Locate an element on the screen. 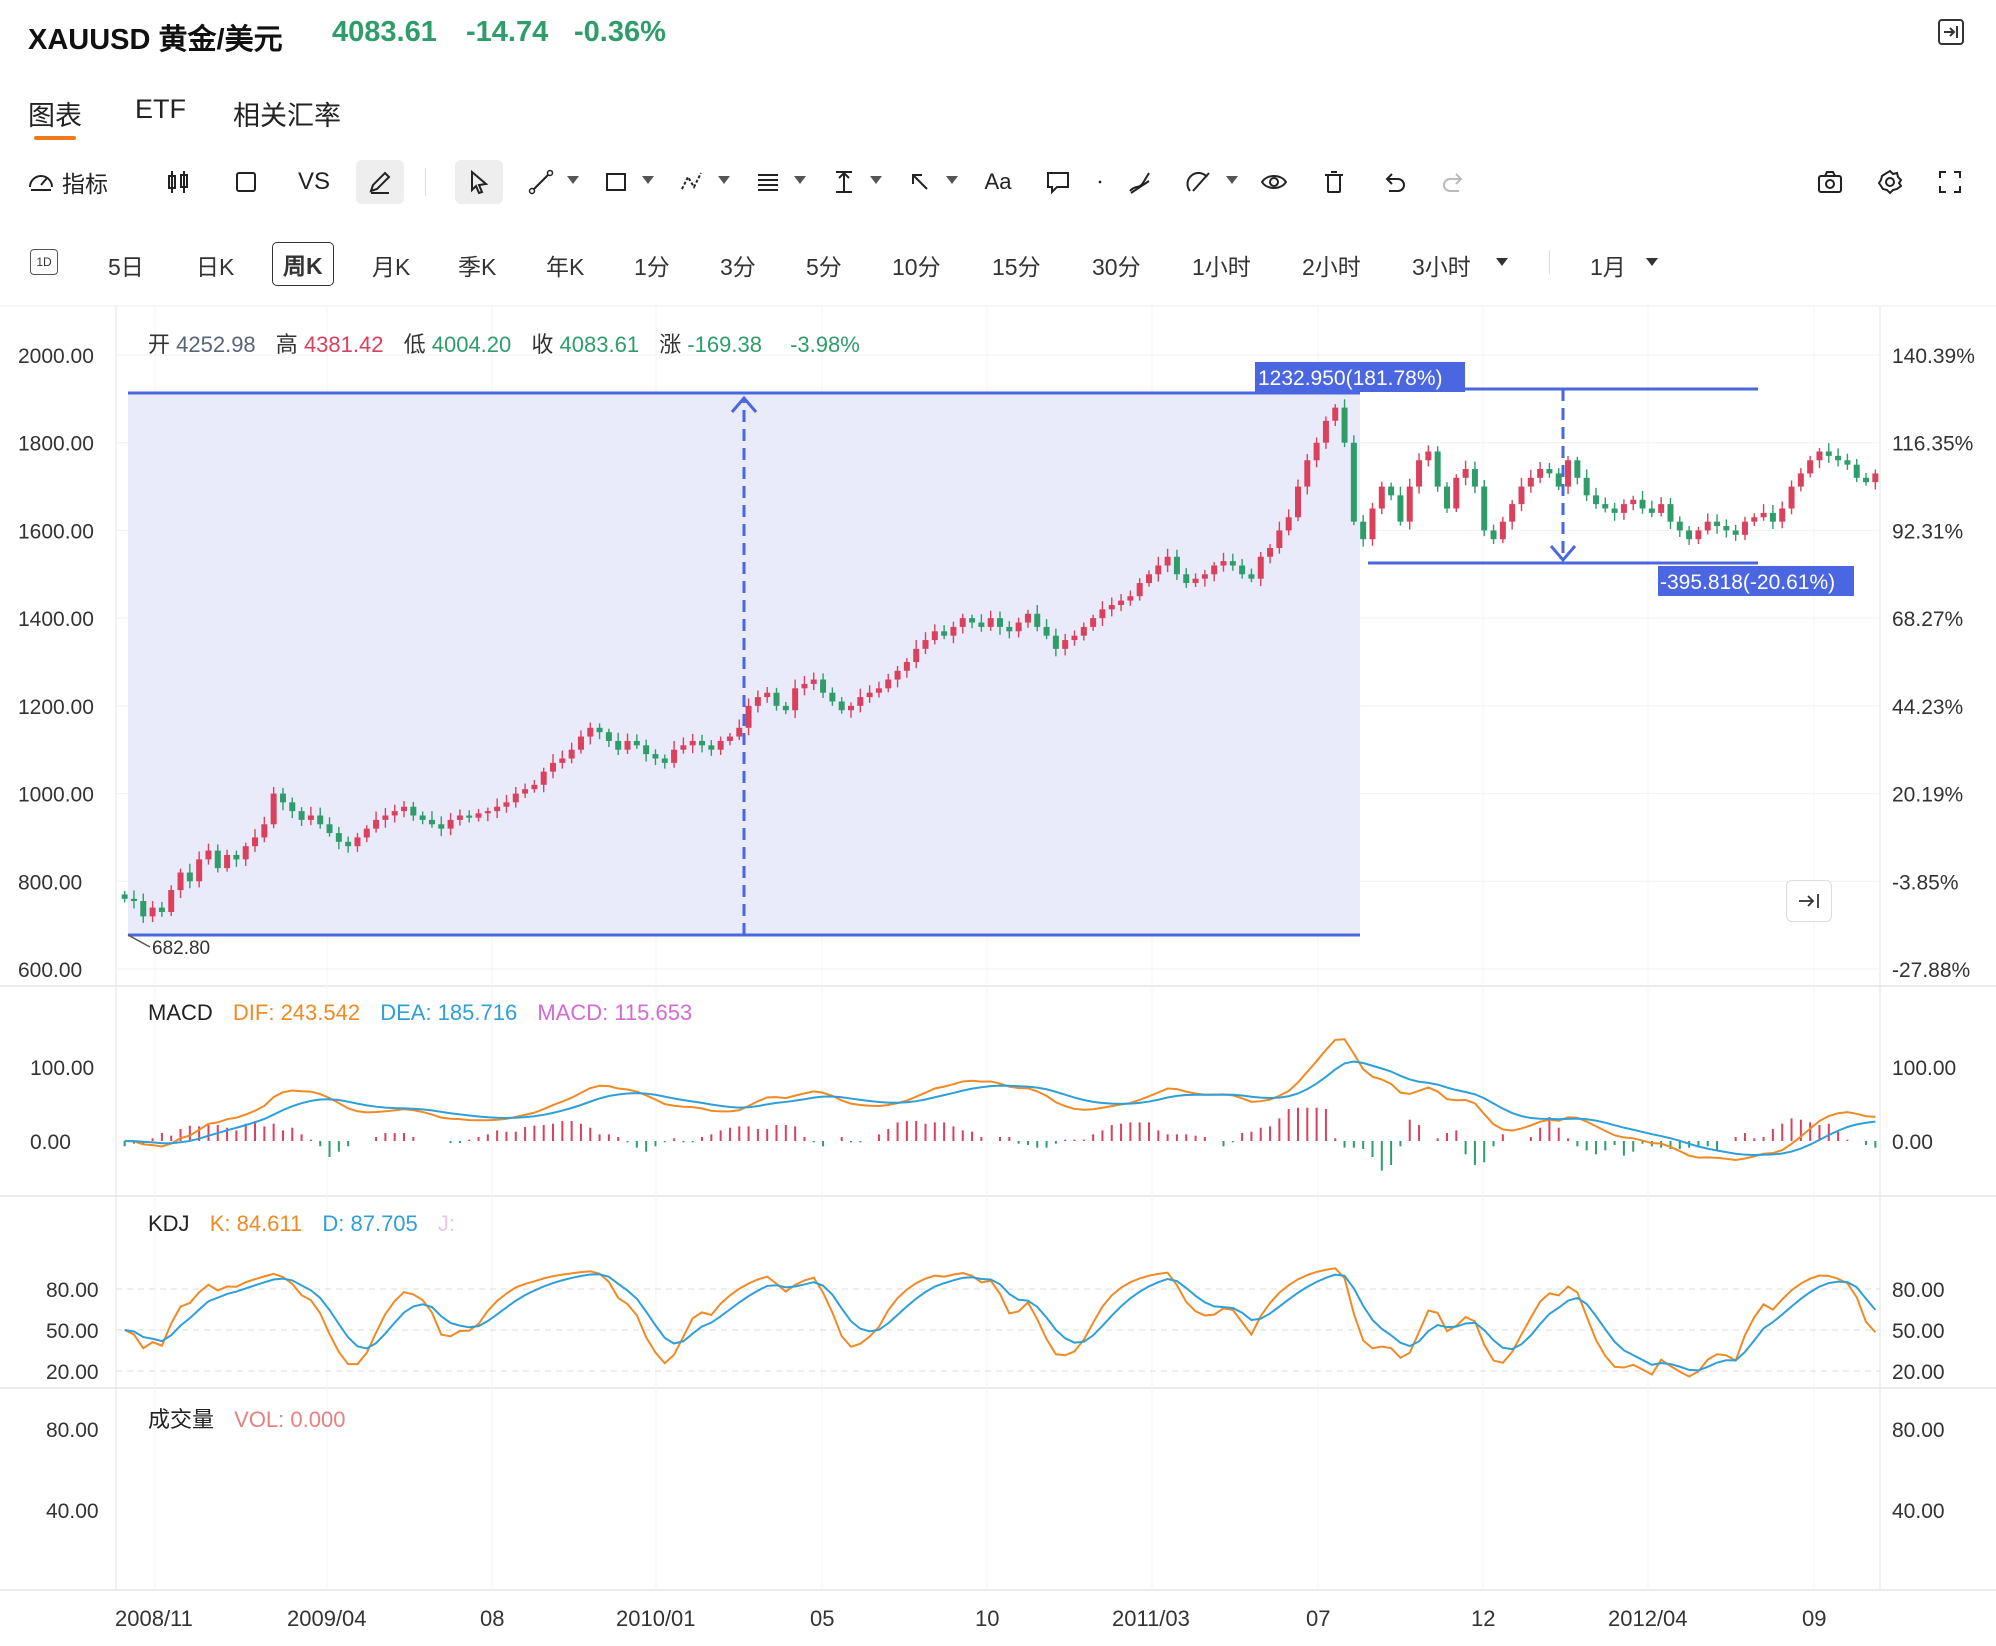 This screenshot has height=1646, width=1996. range-select: 1月 is located at coordinates (1608, 267).